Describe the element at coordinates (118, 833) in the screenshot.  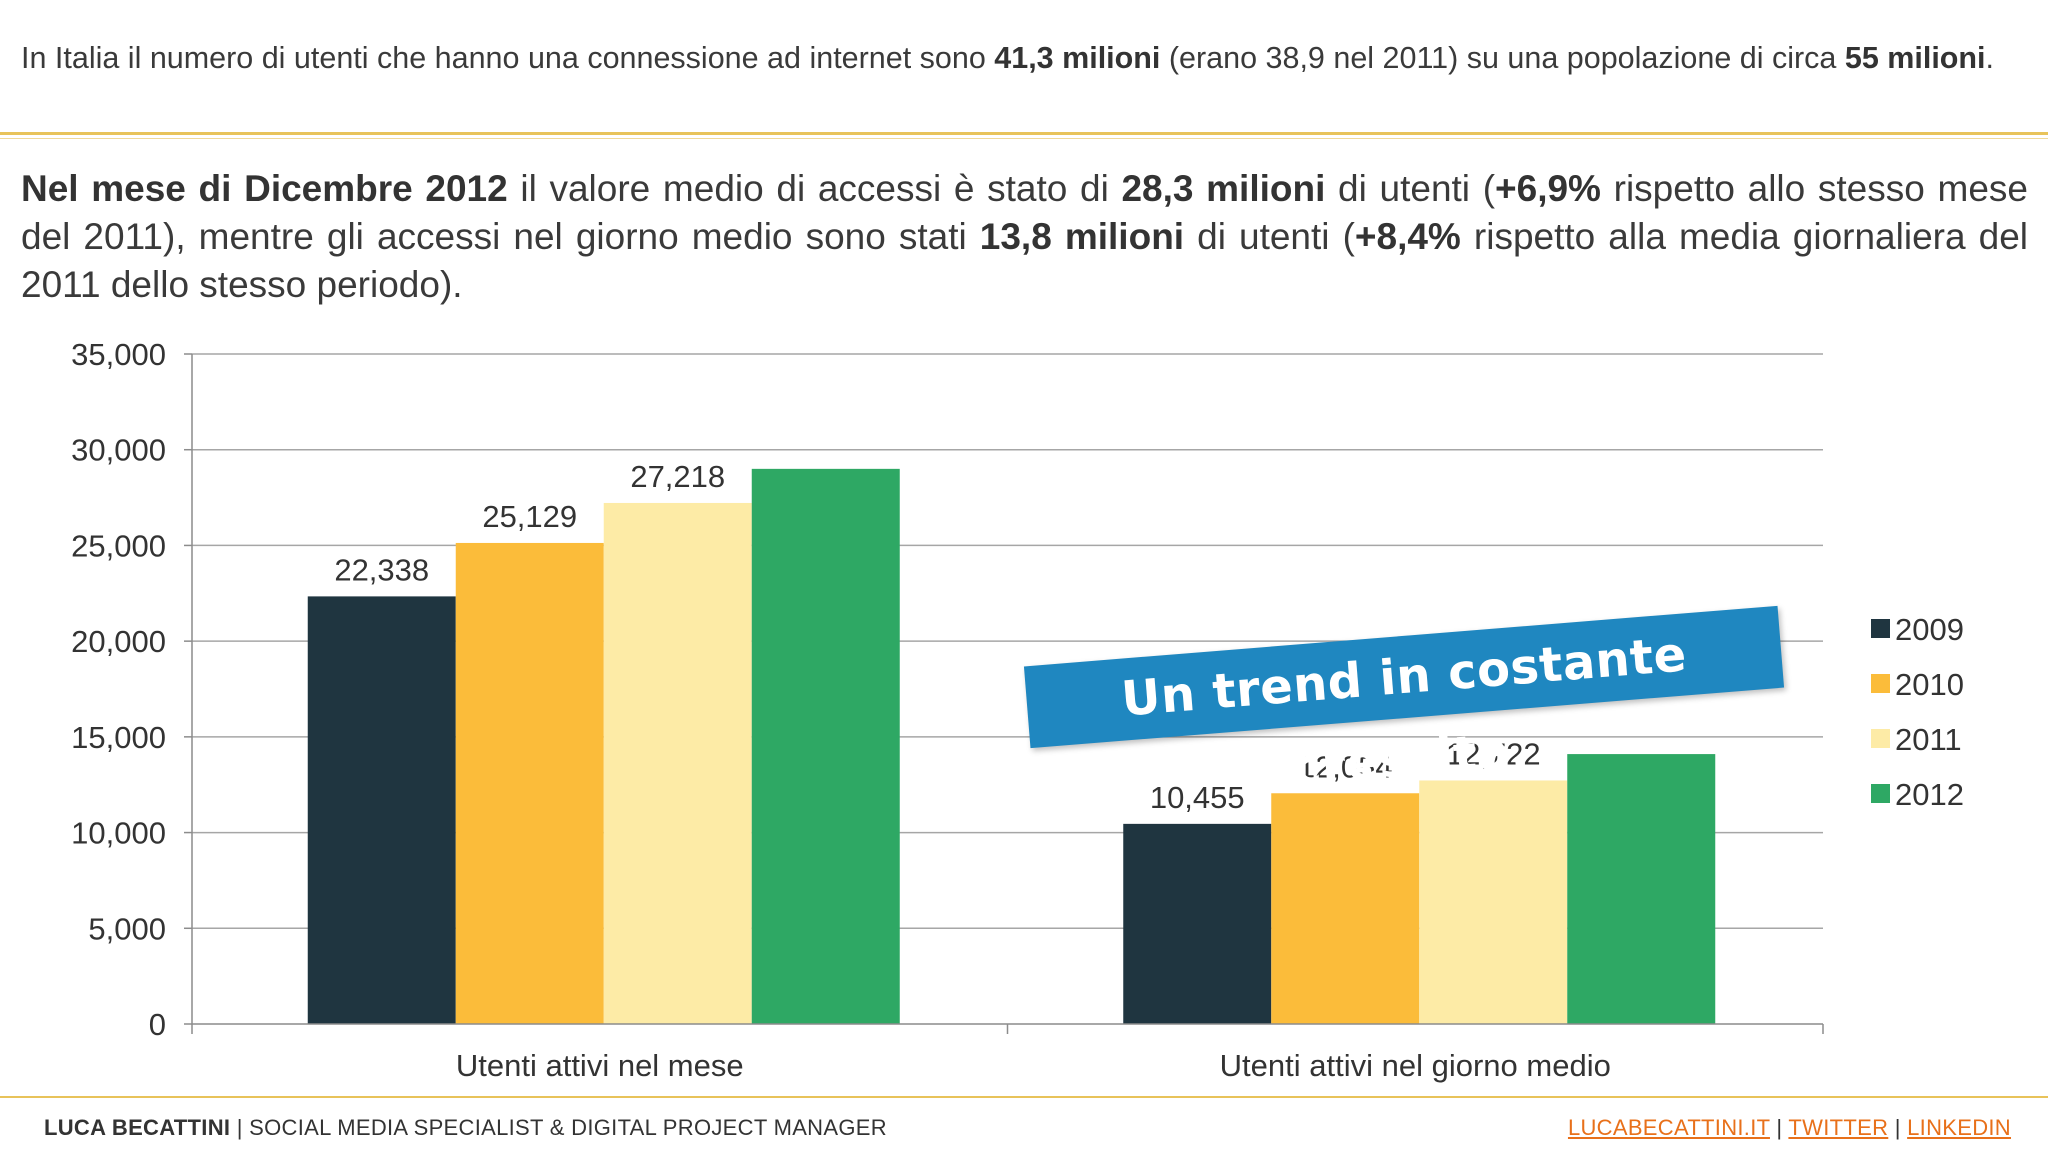
I see `y-tick-label: 10,000` at that location.